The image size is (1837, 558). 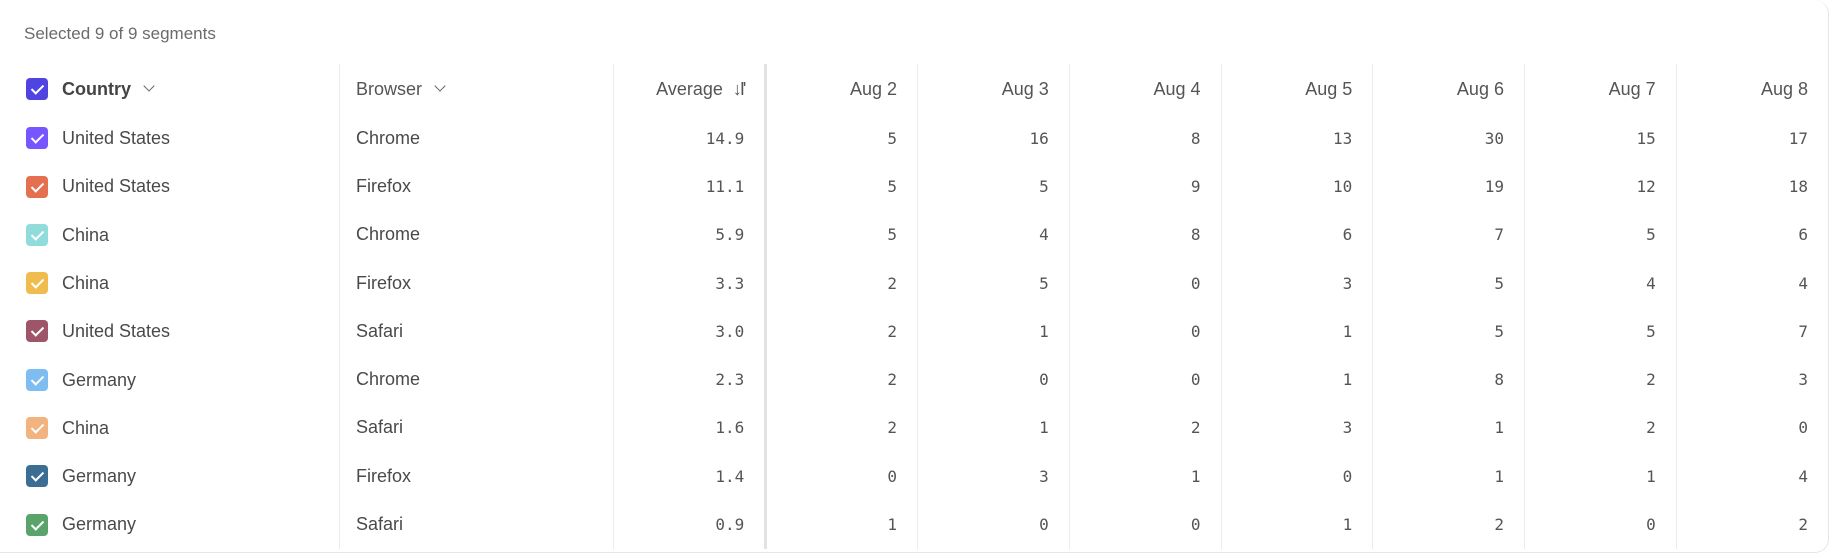 What do you see at coordinates (993, 138) in the screenshot?
I see `value-cell: 16` at bounding box center [993, 138].